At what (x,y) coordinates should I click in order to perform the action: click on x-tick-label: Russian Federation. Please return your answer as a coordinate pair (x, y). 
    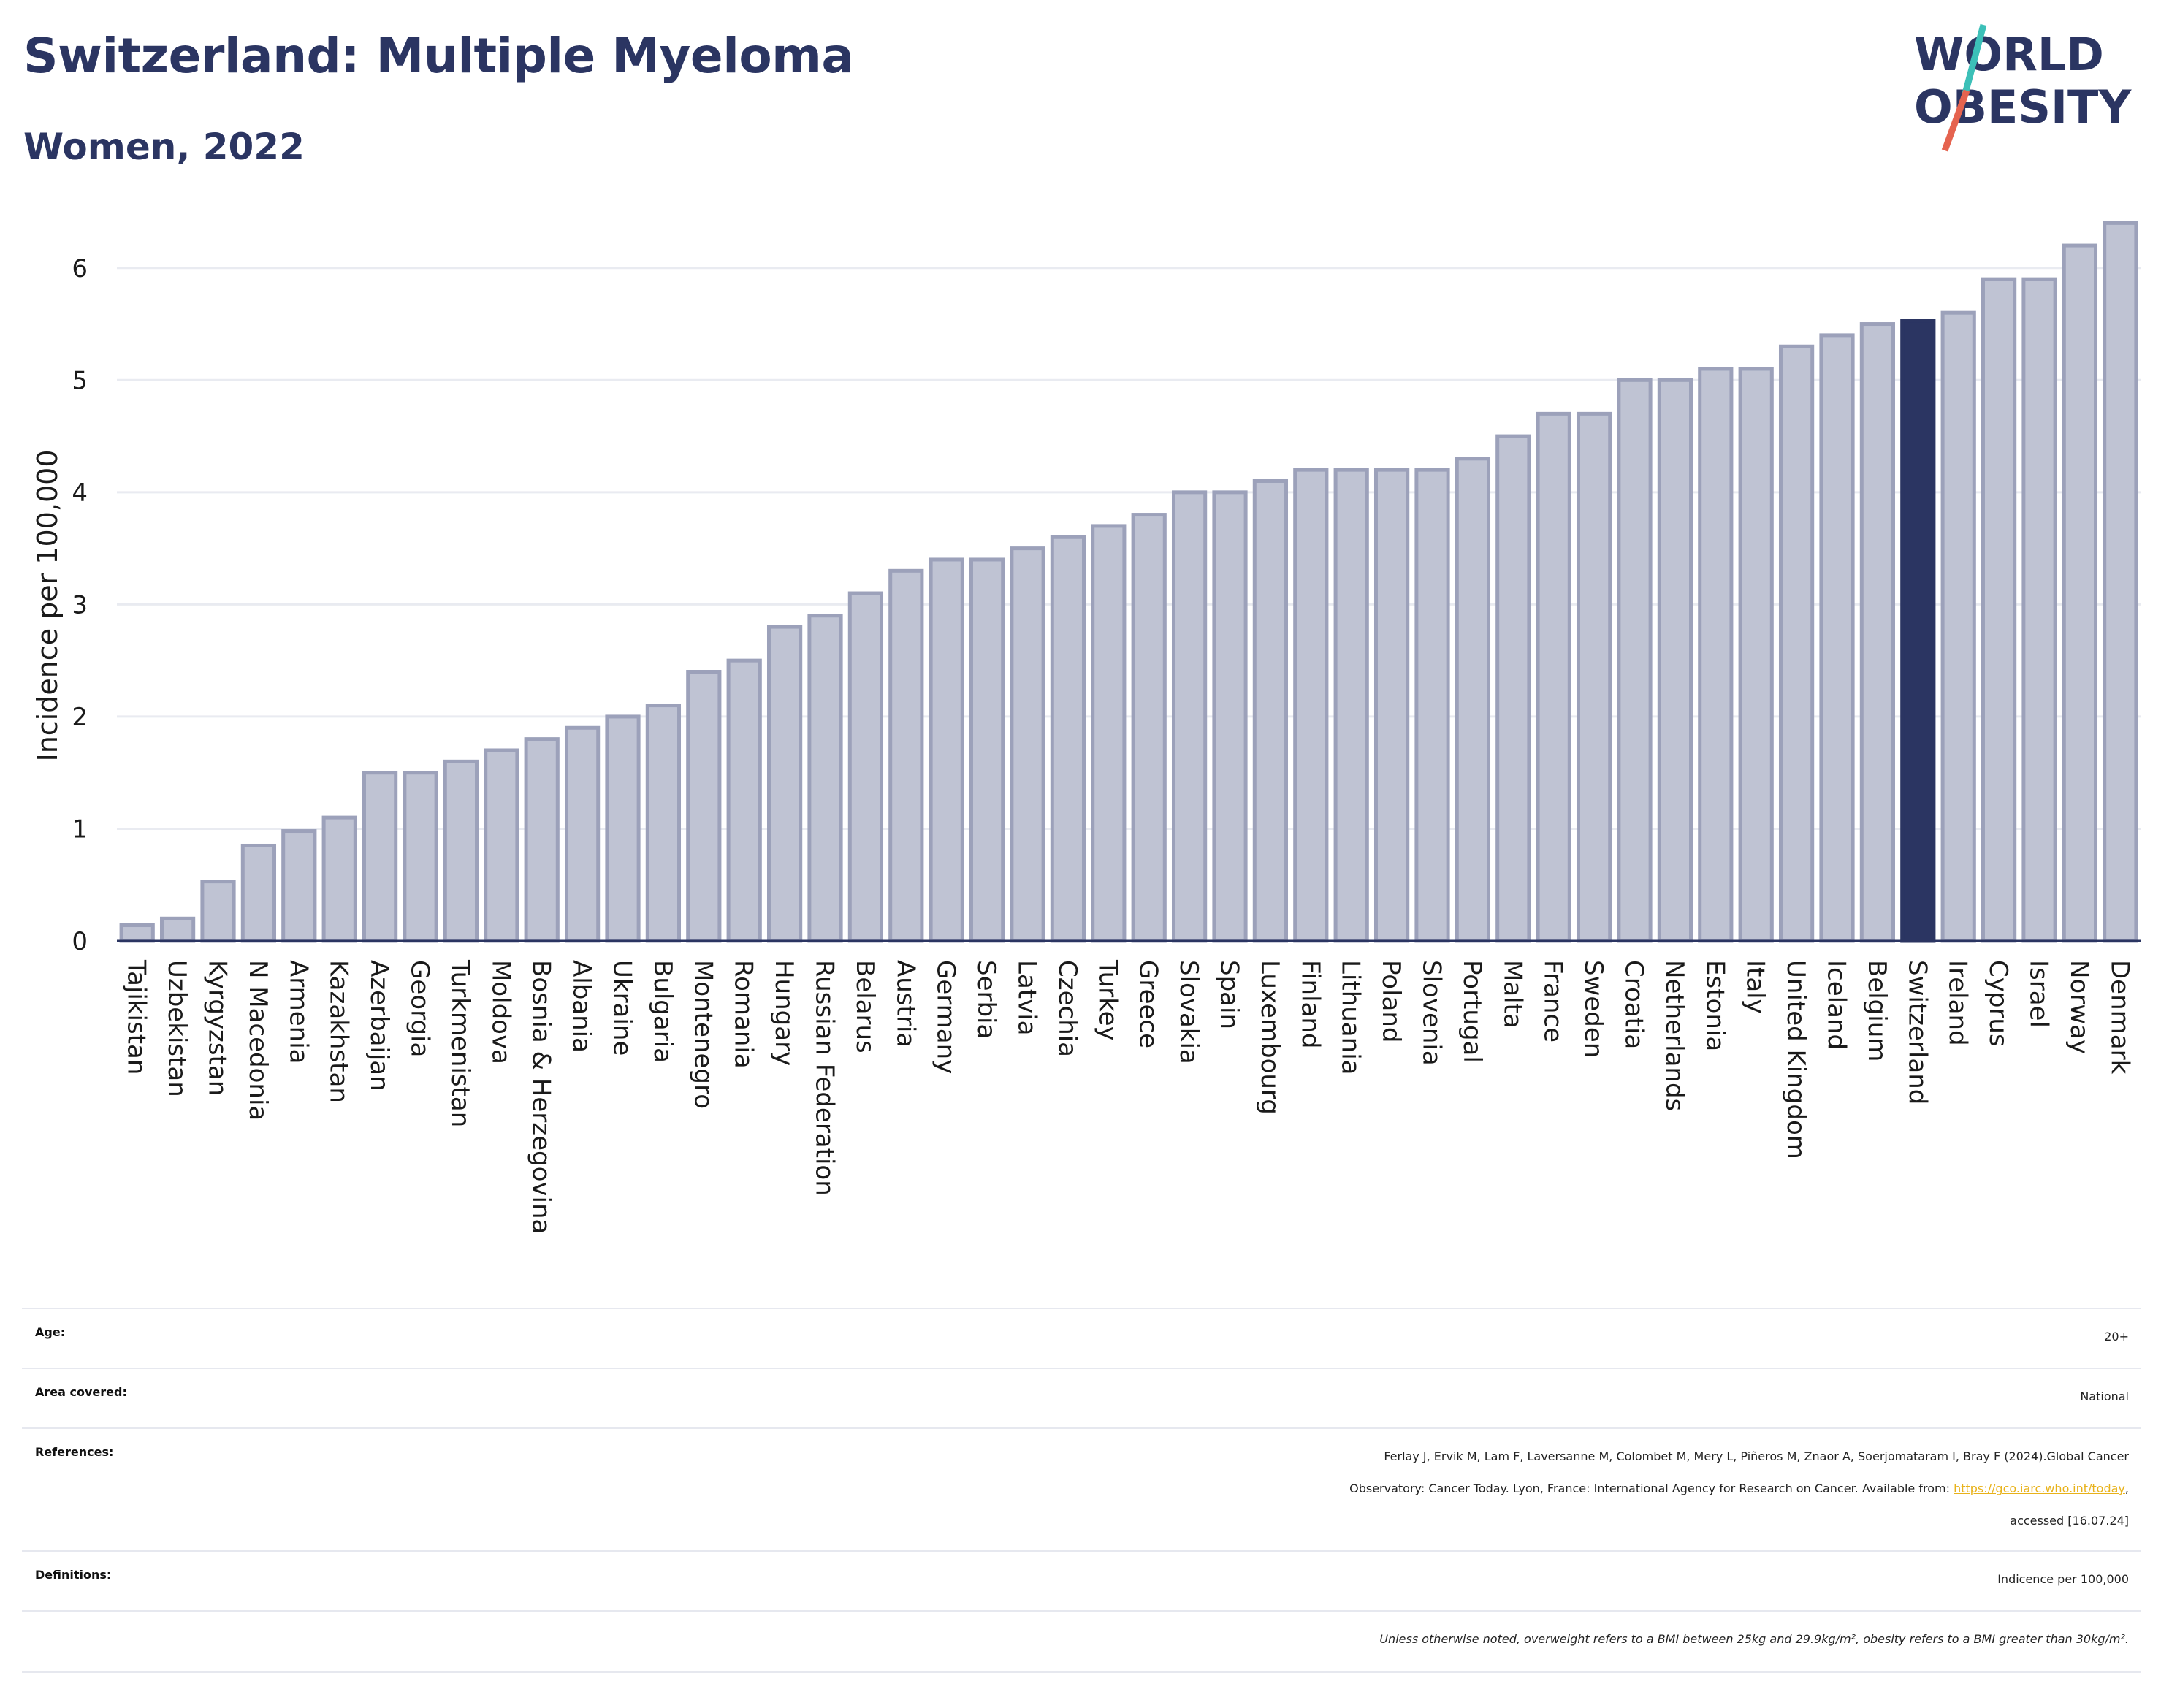
    Looking at the image, I should click on (825, 1078).